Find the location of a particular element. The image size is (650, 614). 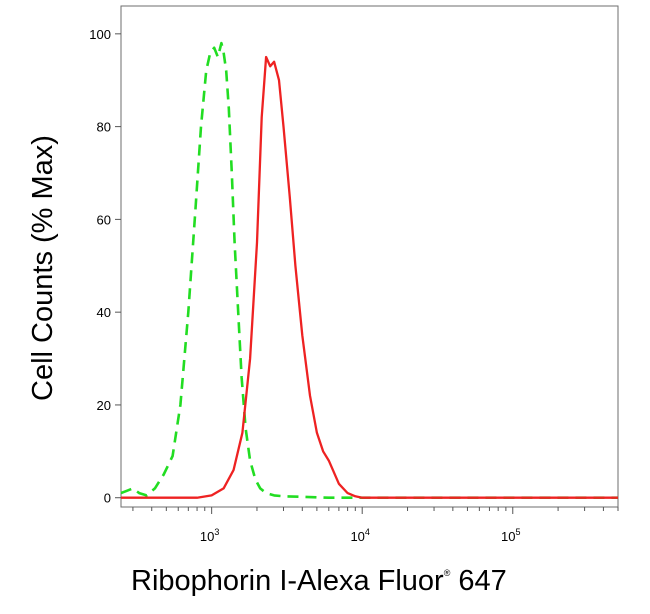

x-axis-title-suffix: 647 is located at coordinates (478, 581).